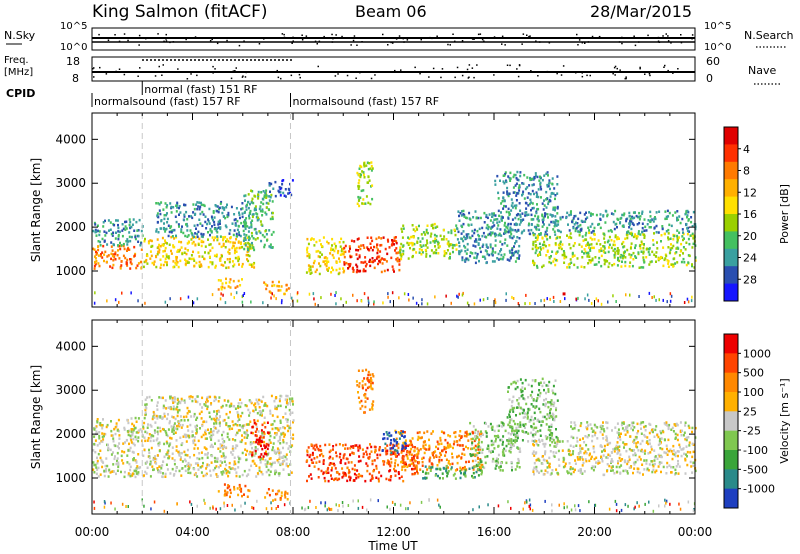 This screenshot has height=554, width=800. Describe the element at coordinates (762, 70) in the screenshot. I see `nave-label: Nave` at that location.